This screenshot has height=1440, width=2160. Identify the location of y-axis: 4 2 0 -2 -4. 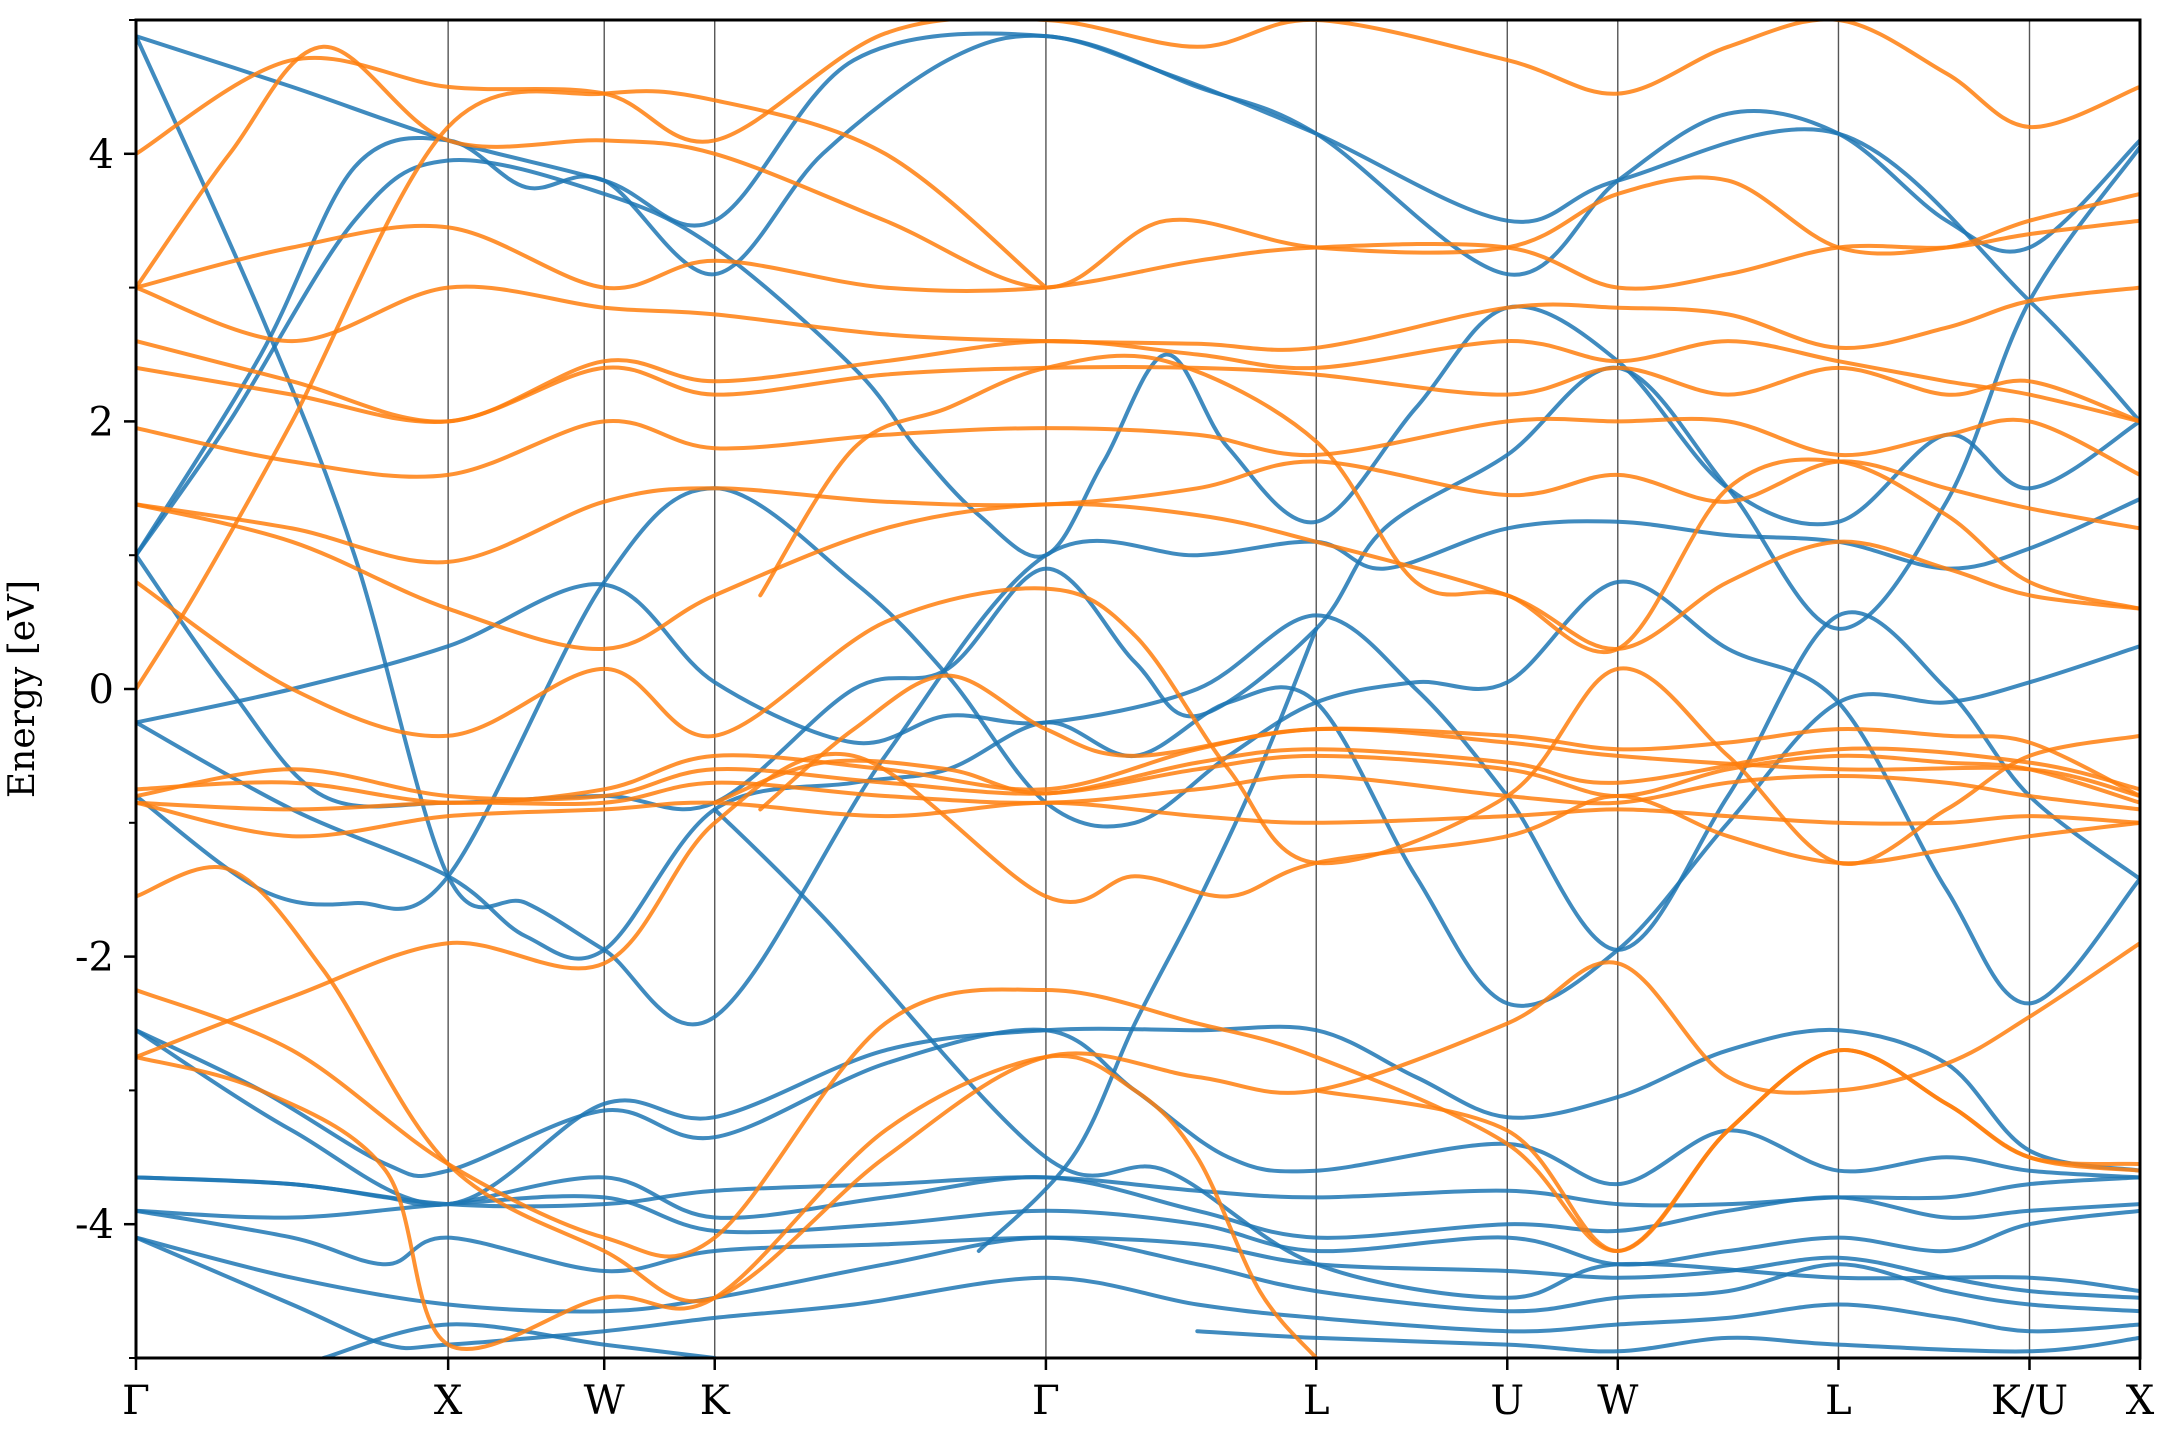
(105, 689).